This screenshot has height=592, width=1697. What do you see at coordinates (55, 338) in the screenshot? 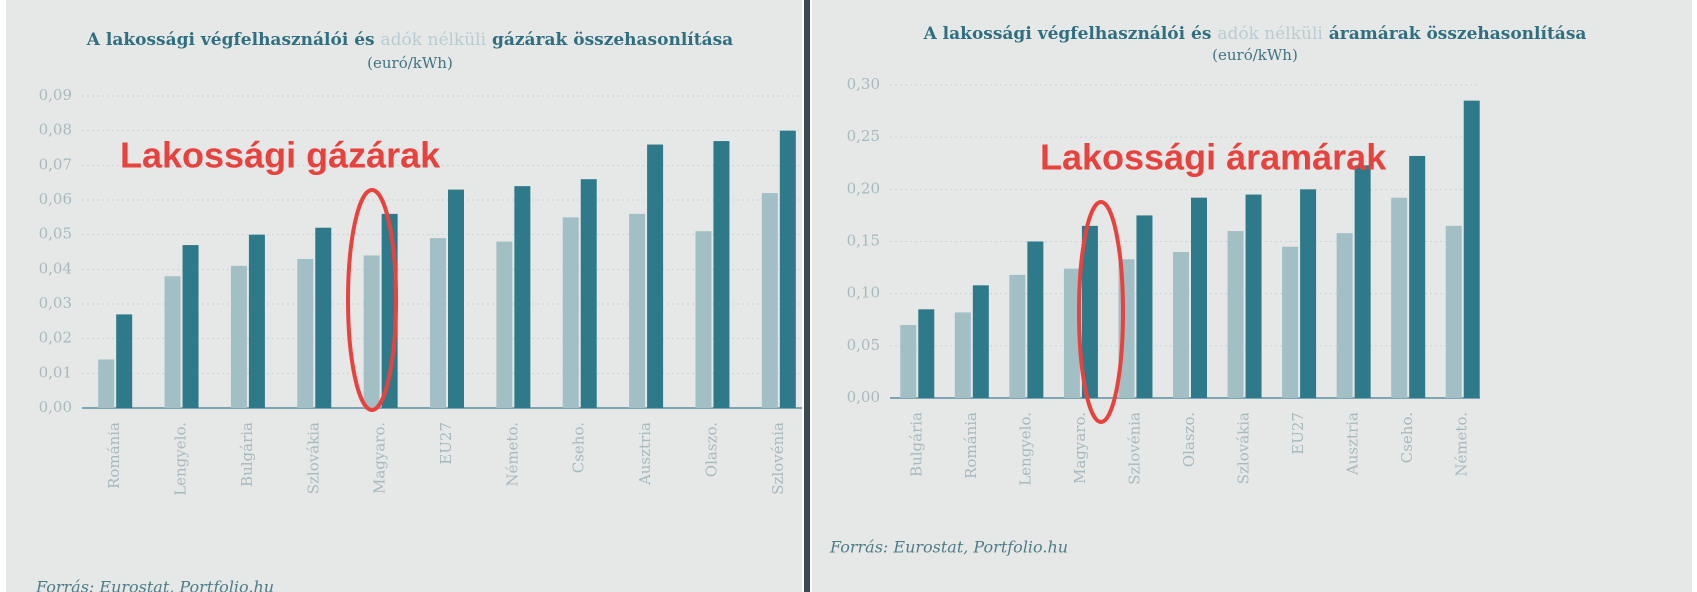
I see `y-tick-label: 0,02` at bounding box center [55, 338].